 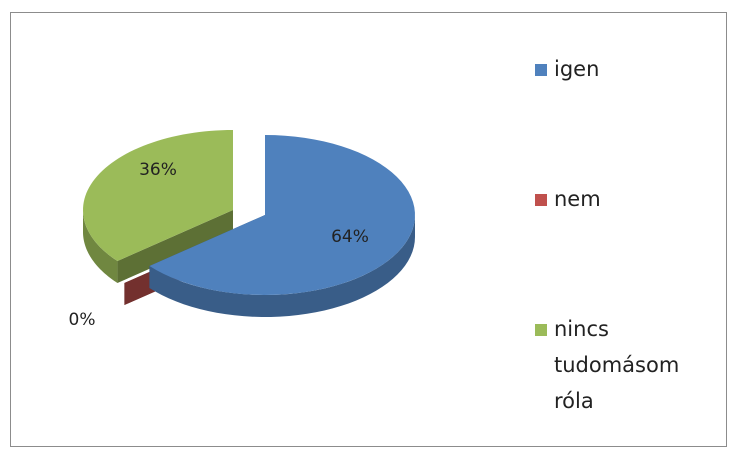 I want to click on data-label: 0%, so click(x=82, y=320).